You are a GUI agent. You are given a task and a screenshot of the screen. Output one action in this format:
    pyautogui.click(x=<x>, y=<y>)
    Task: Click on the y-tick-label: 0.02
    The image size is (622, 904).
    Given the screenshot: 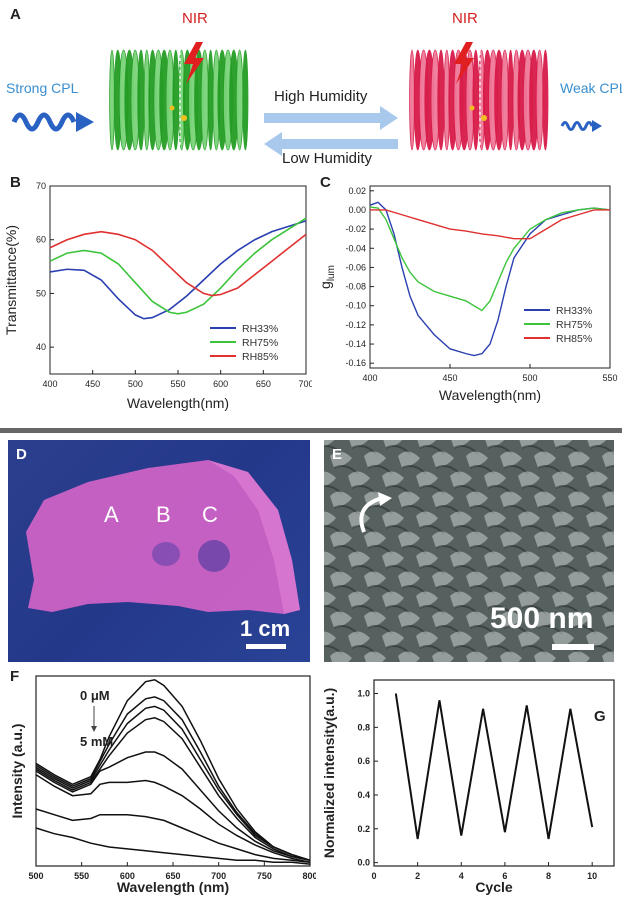 What is the action you would take?
    pyautogui.click(x=357, y=191)
    